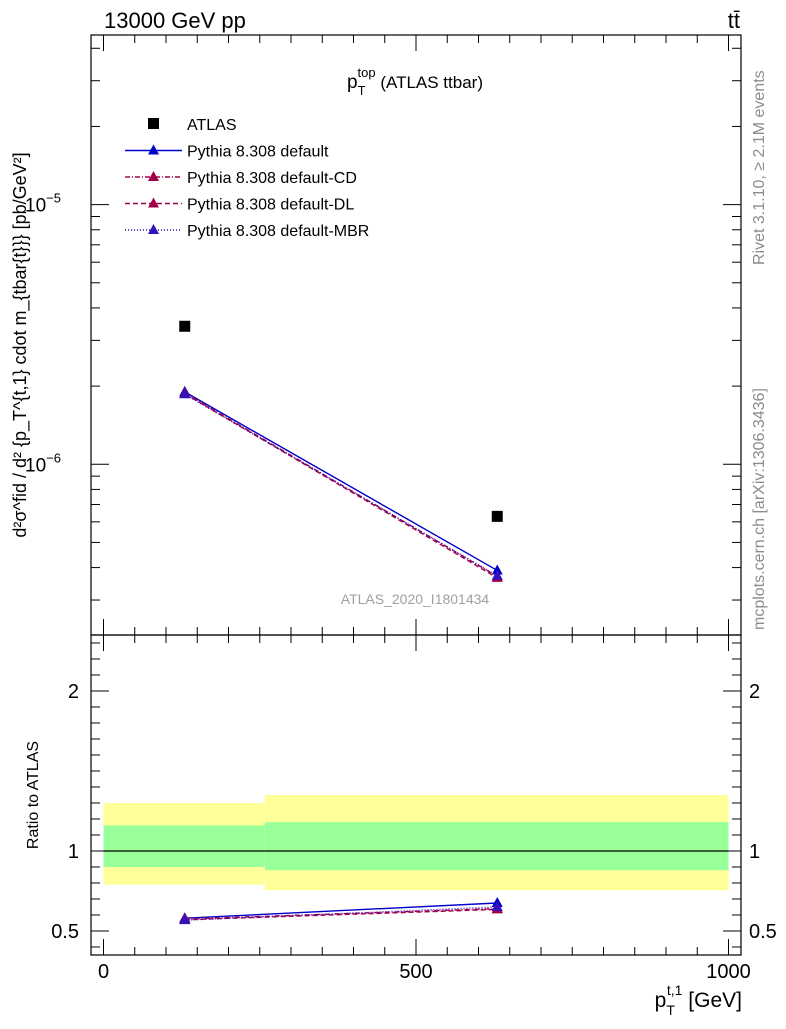 Image resolution: width=786 pixels, height=1029 pixels. What do you see at coordinates (270, 205) in the screenshot?
I see `legend-label: Pythia 8.308 default-DL` at bounding box center [270, 205].